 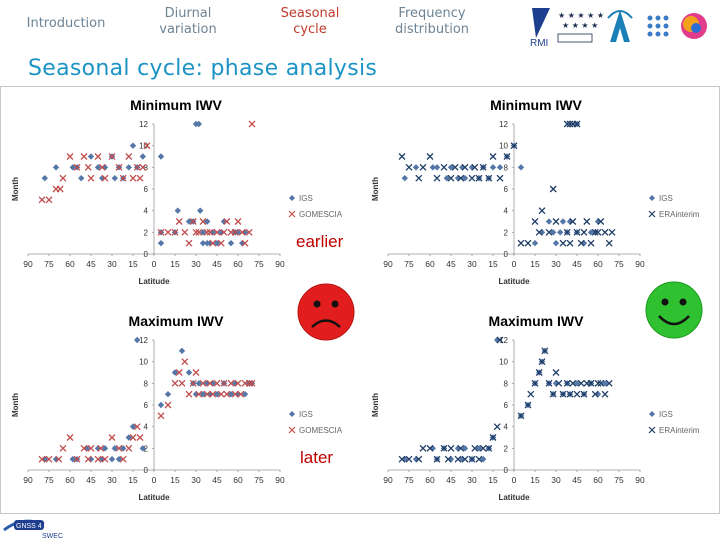 What do you see at coordinates (320, 241) in the screenshot?
I see `annotation-earlier: earlier` at bounding box center [320, 241].